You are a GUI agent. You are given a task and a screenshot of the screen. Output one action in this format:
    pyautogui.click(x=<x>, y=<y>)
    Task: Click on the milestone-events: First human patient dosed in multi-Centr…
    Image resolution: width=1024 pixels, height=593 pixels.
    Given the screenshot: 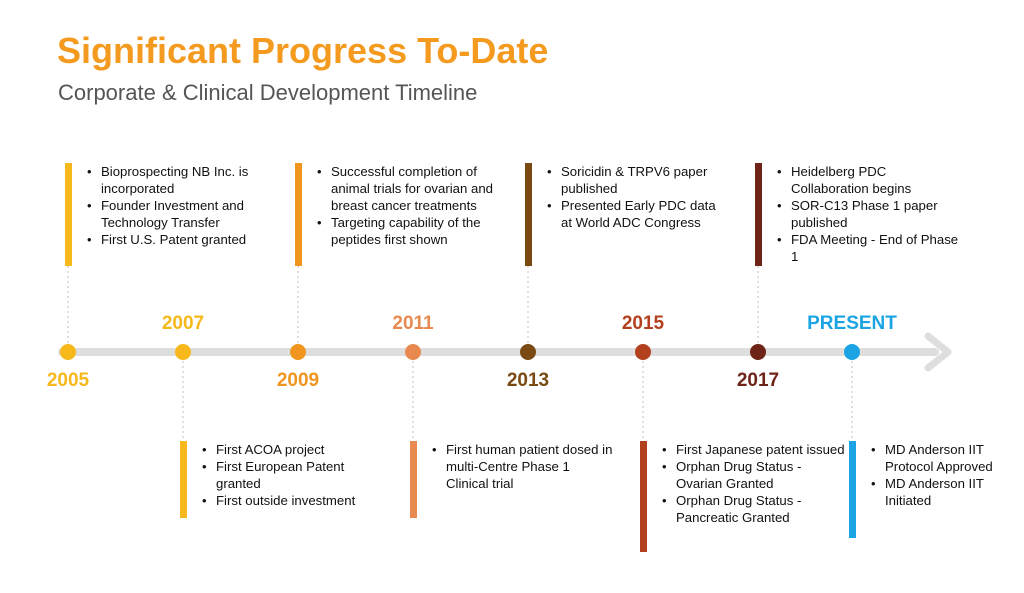 What is the action you would take?
    pyautogui.click(x=512, y=479)
    